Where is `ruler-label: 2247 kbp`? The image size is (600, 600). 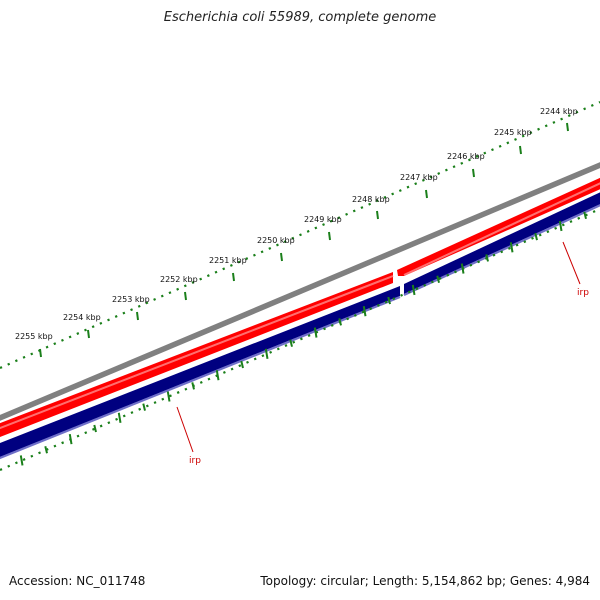 ruler-label: 2247 kbp is located at coordinates (419, 177).